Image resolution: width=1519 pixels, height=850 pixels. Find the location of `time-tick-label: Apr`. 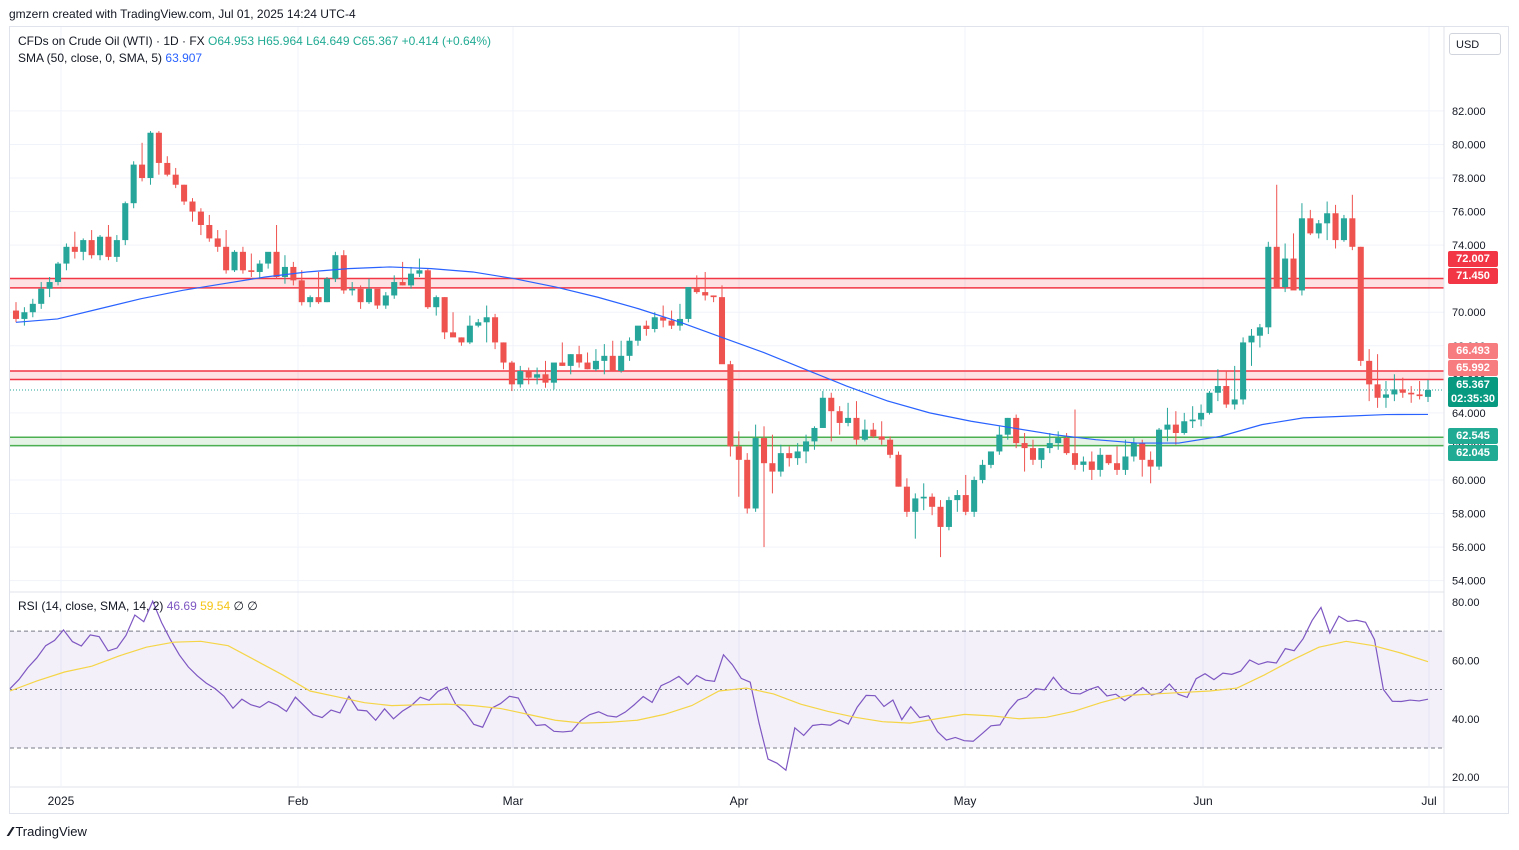

time-tick-label: Apr is located at coordinates (739, 801).